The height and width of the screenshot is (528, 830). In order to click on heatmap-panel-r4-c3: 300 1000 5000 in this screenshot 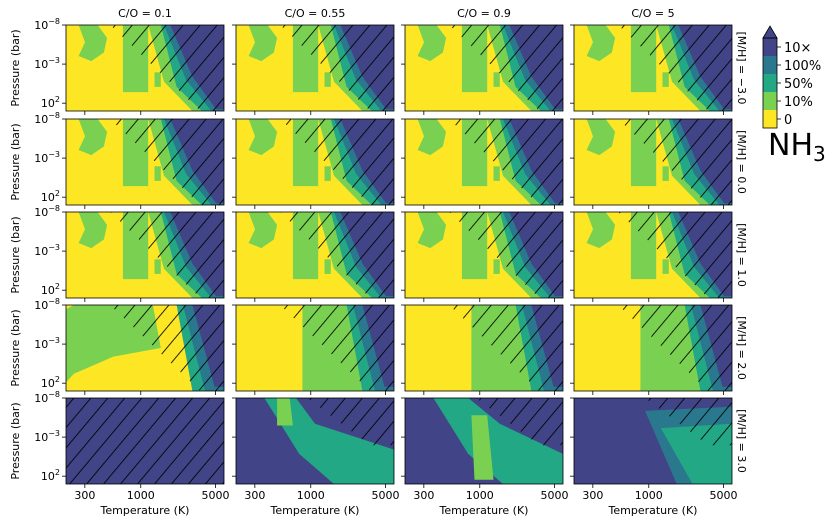, I will do `click(654, 449)`.